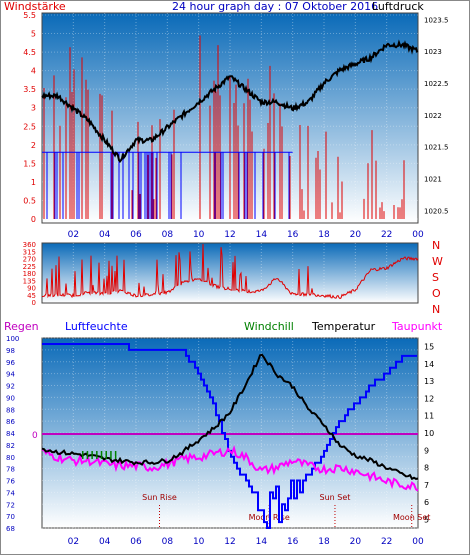 This screenshot has height=559, width=470. I want to click on humidity-y-tick: 68, so click(10, 529).